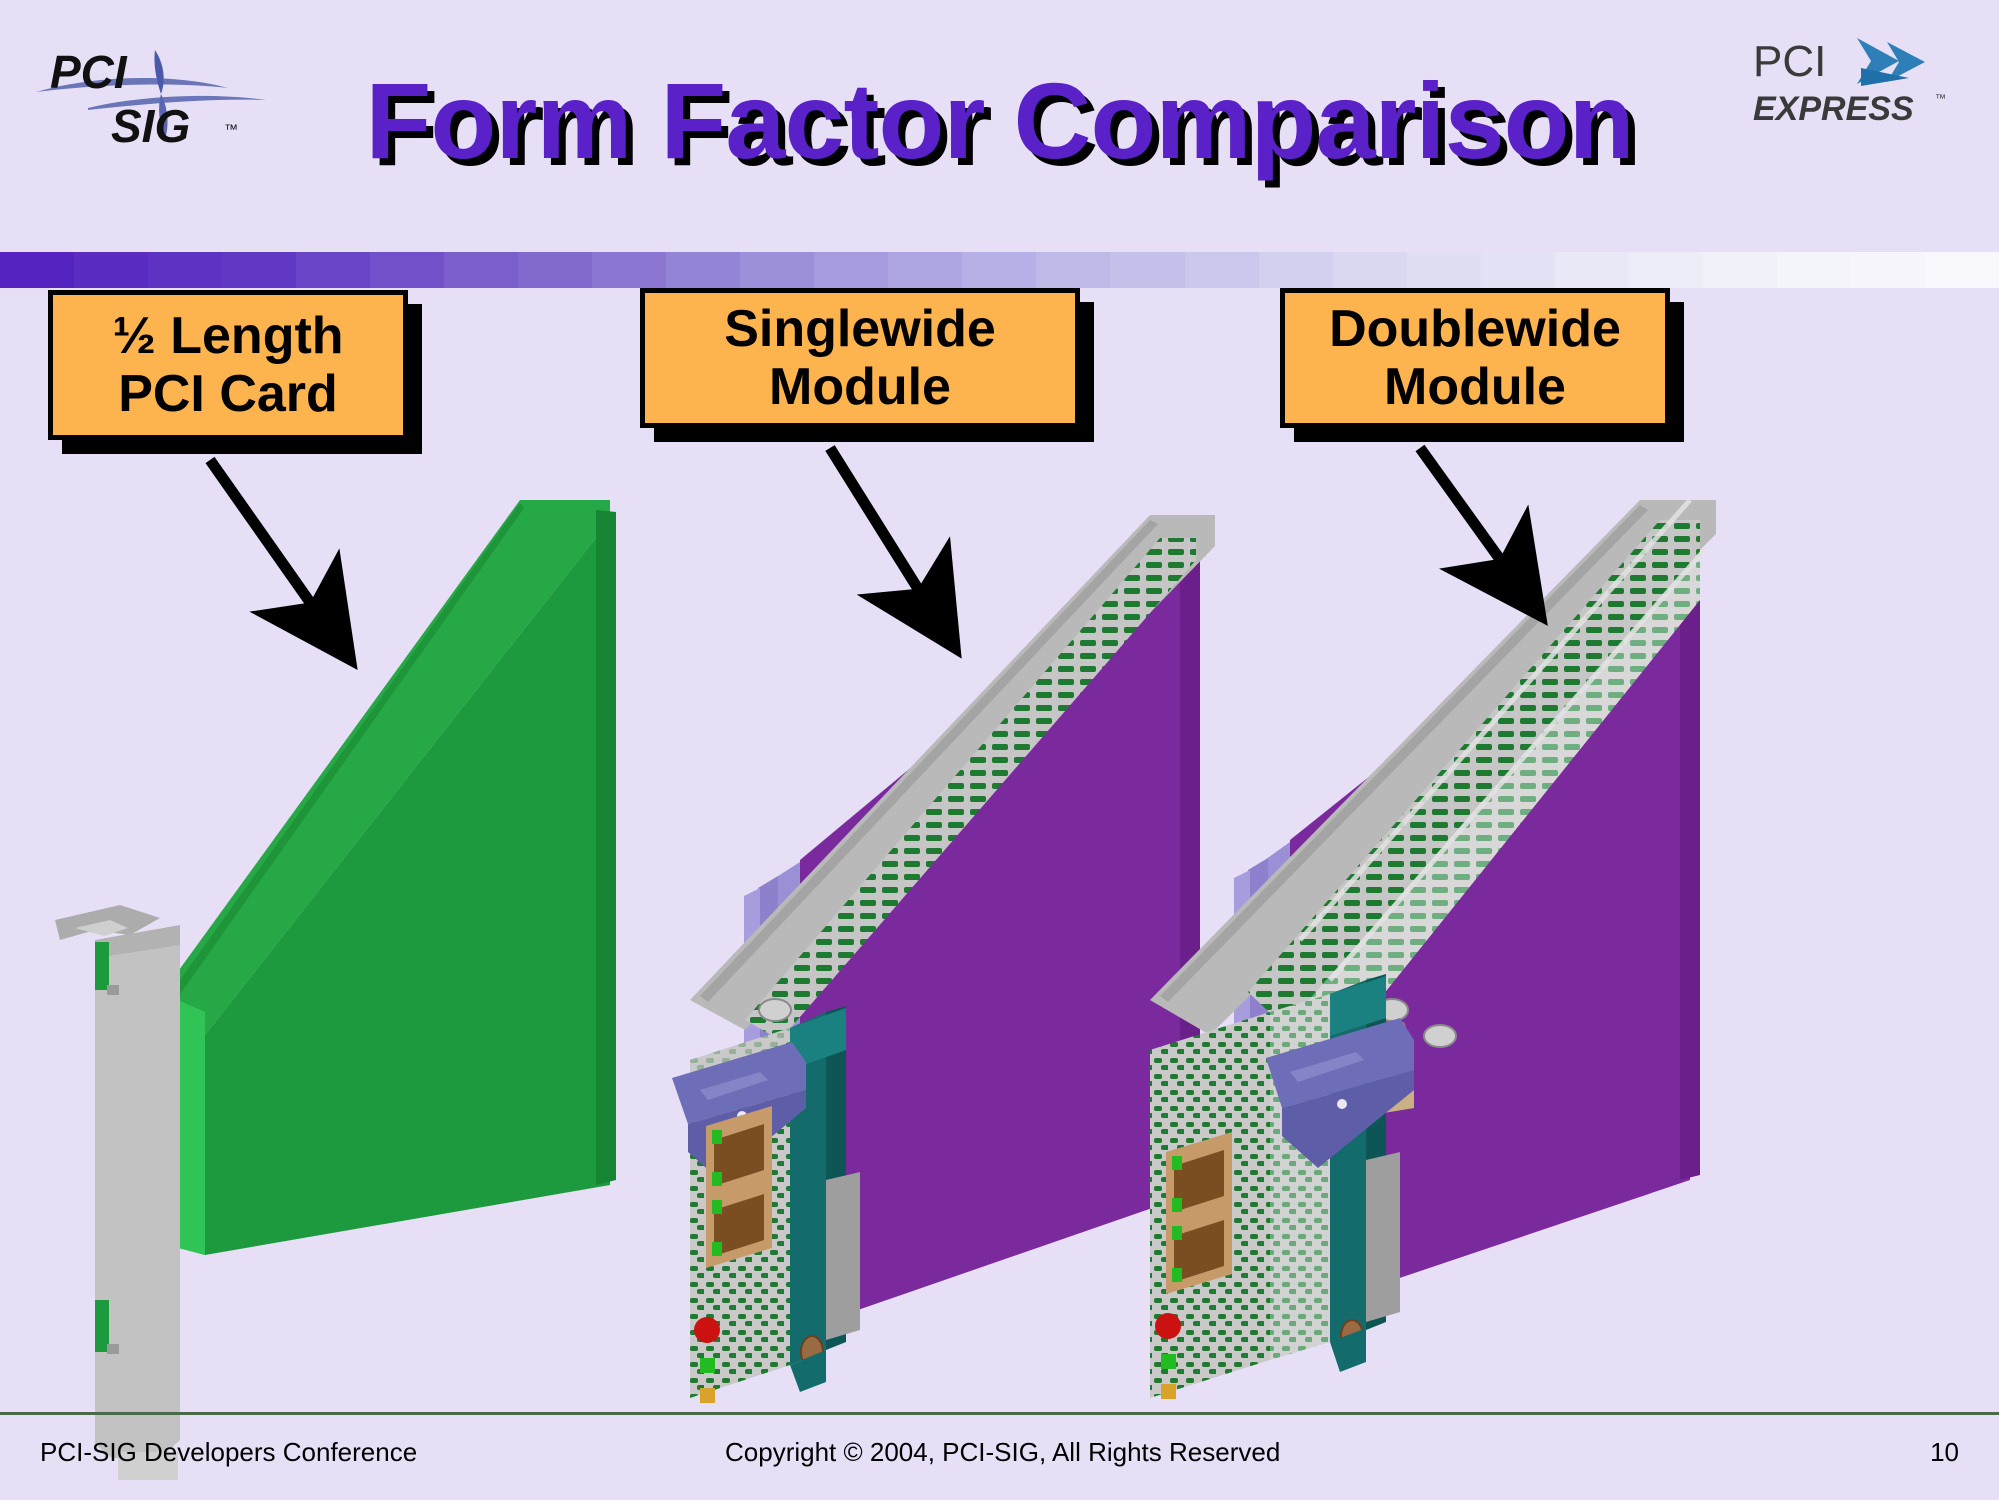  I want to click on singlewide-top-rail-groove, so click(929, 761).